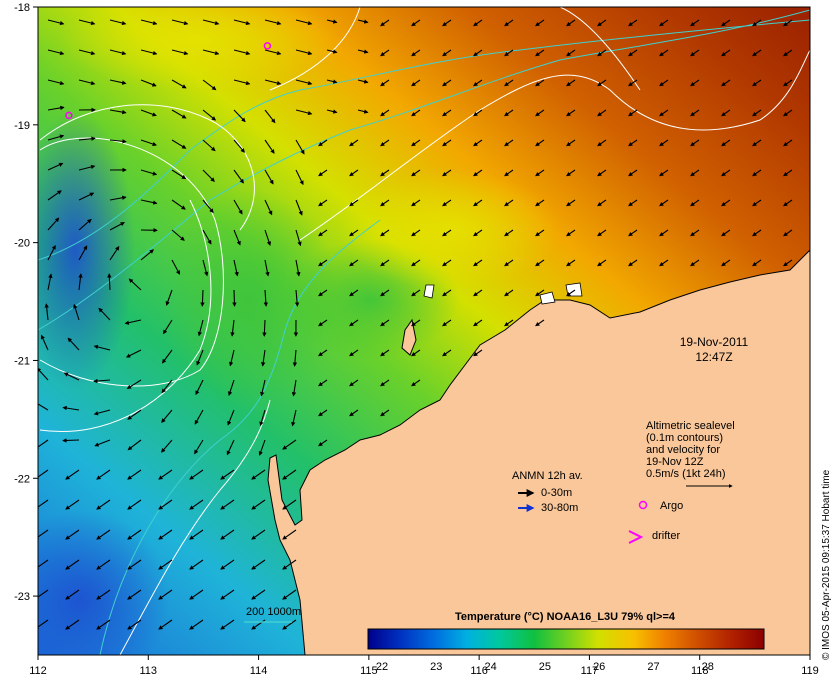 This screenshot has height=680, width=840. Describe the element at coordinates (436, 667) in the screenshot. I see `colorbar-label: 23` at that location.